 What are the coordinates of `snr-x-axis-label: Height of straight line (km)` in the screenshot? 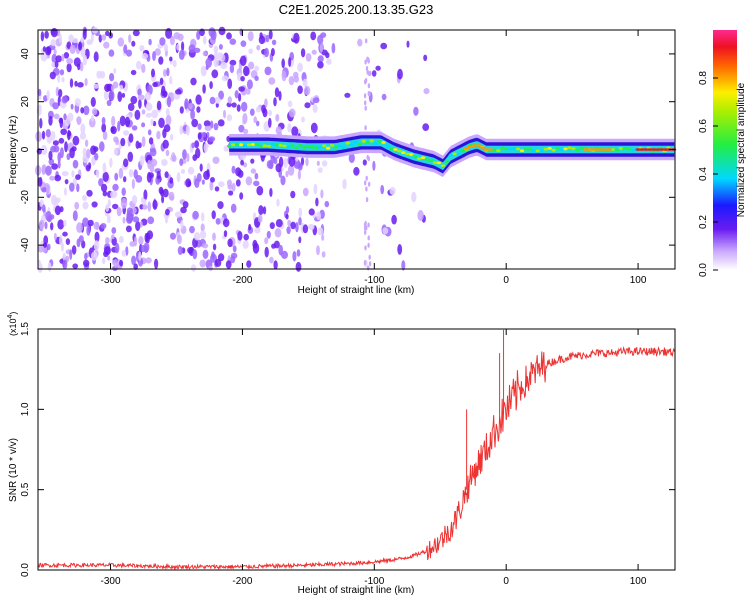 It's located at (356, 590).